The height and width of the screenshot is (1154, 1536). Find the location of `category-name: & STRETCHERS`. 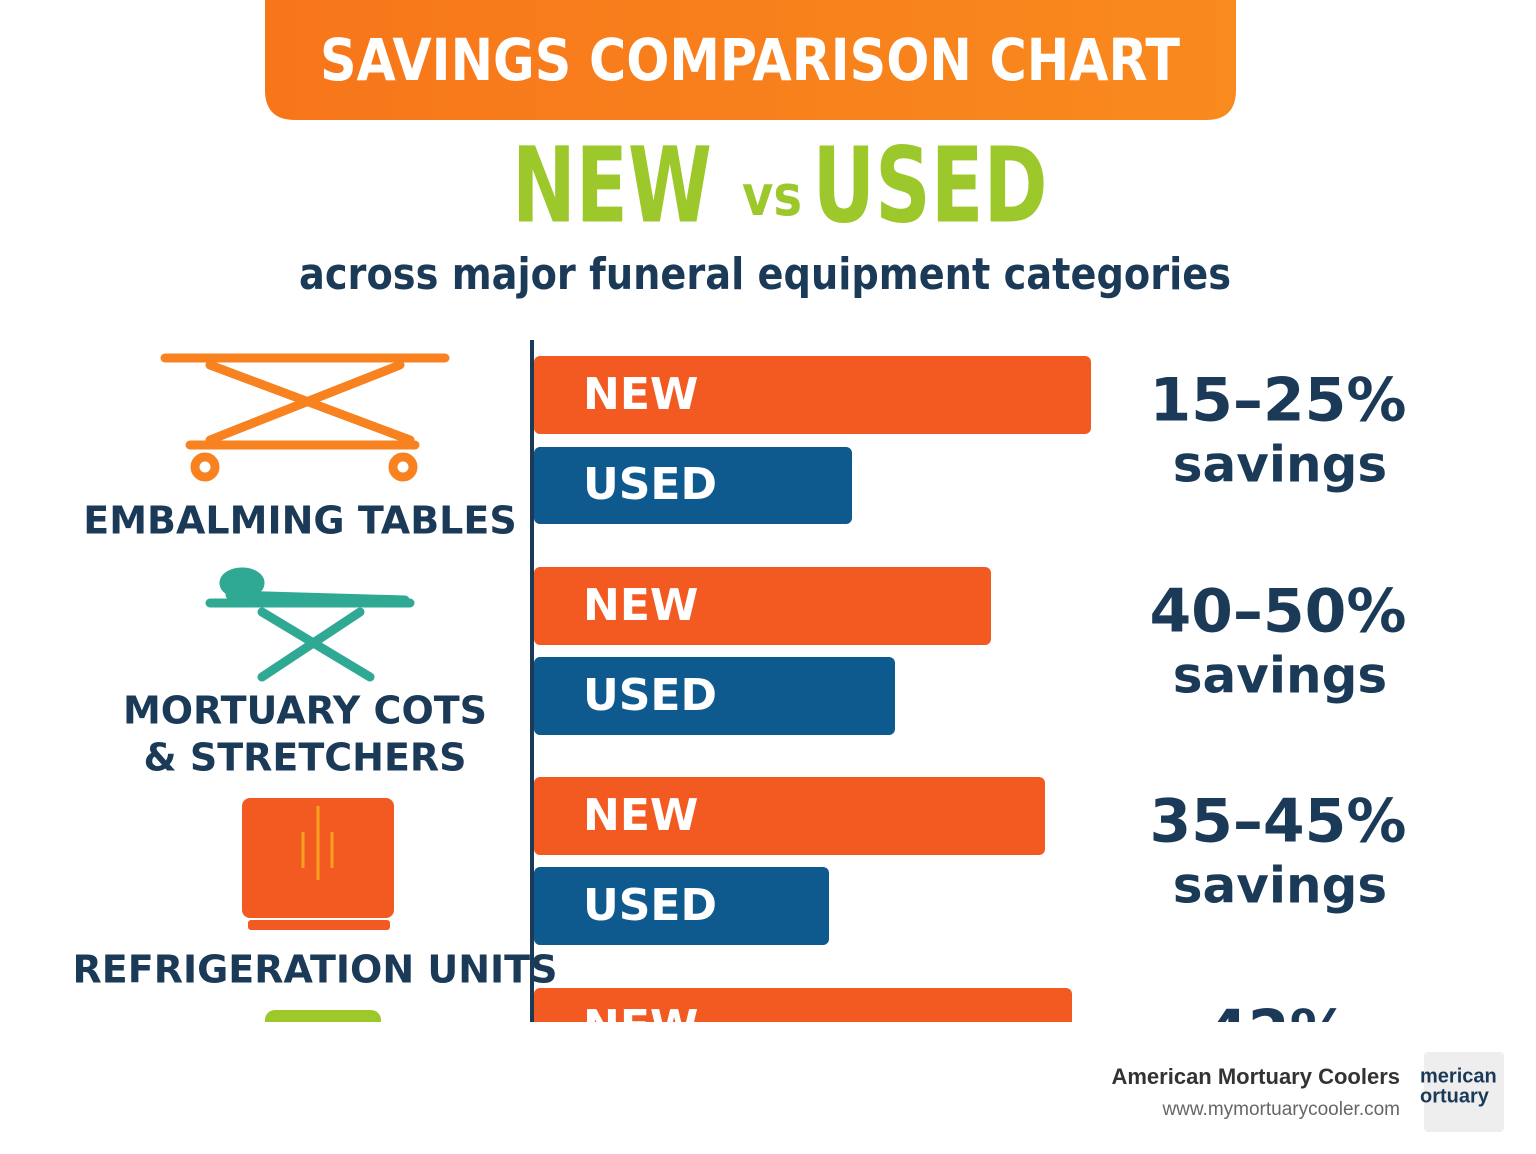

category-name: & STRETCHERS is located at coordinates (304, 758).